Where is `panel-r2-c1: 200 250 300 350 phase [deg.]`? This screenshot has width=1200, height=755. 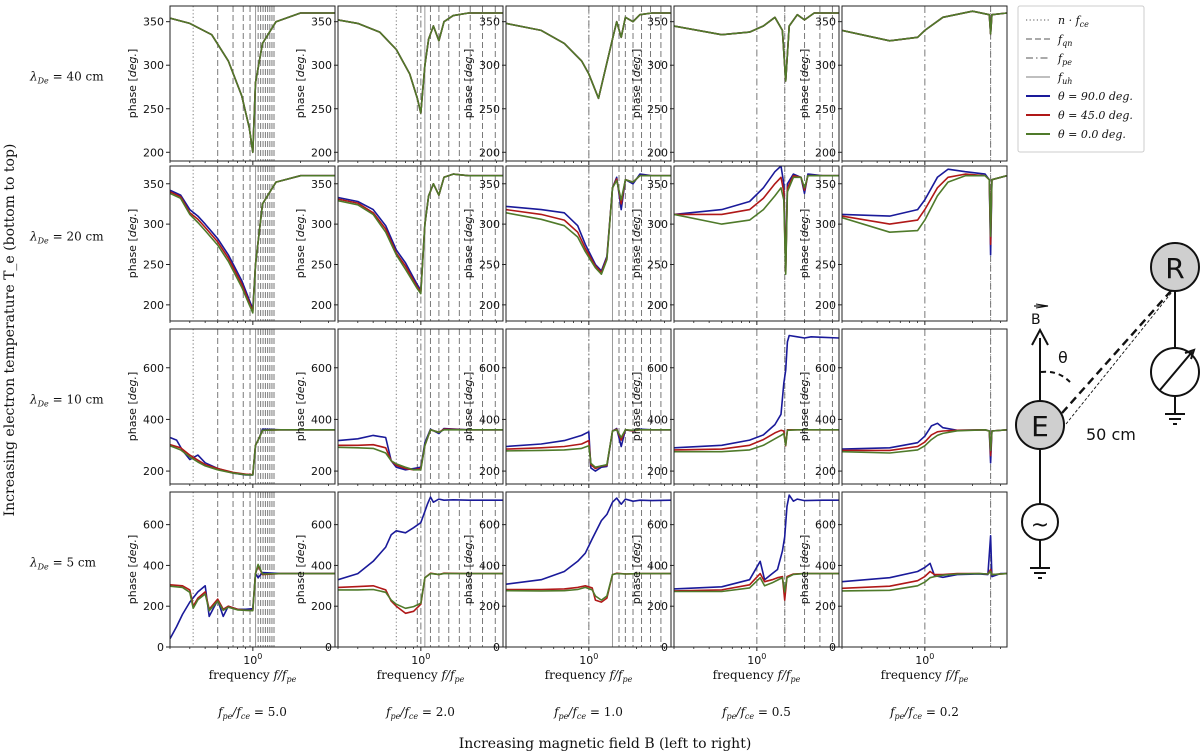 panel-r2-c1: 200 250 300 350 phase [deg.] is located at coordinates (231, 245).